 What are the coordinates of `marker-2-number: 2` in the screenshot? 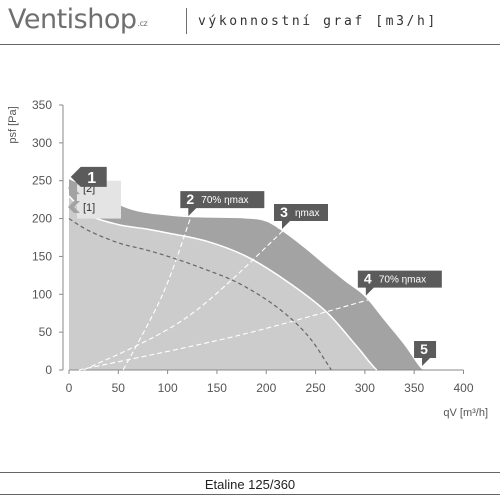 It's located at (190, 199).